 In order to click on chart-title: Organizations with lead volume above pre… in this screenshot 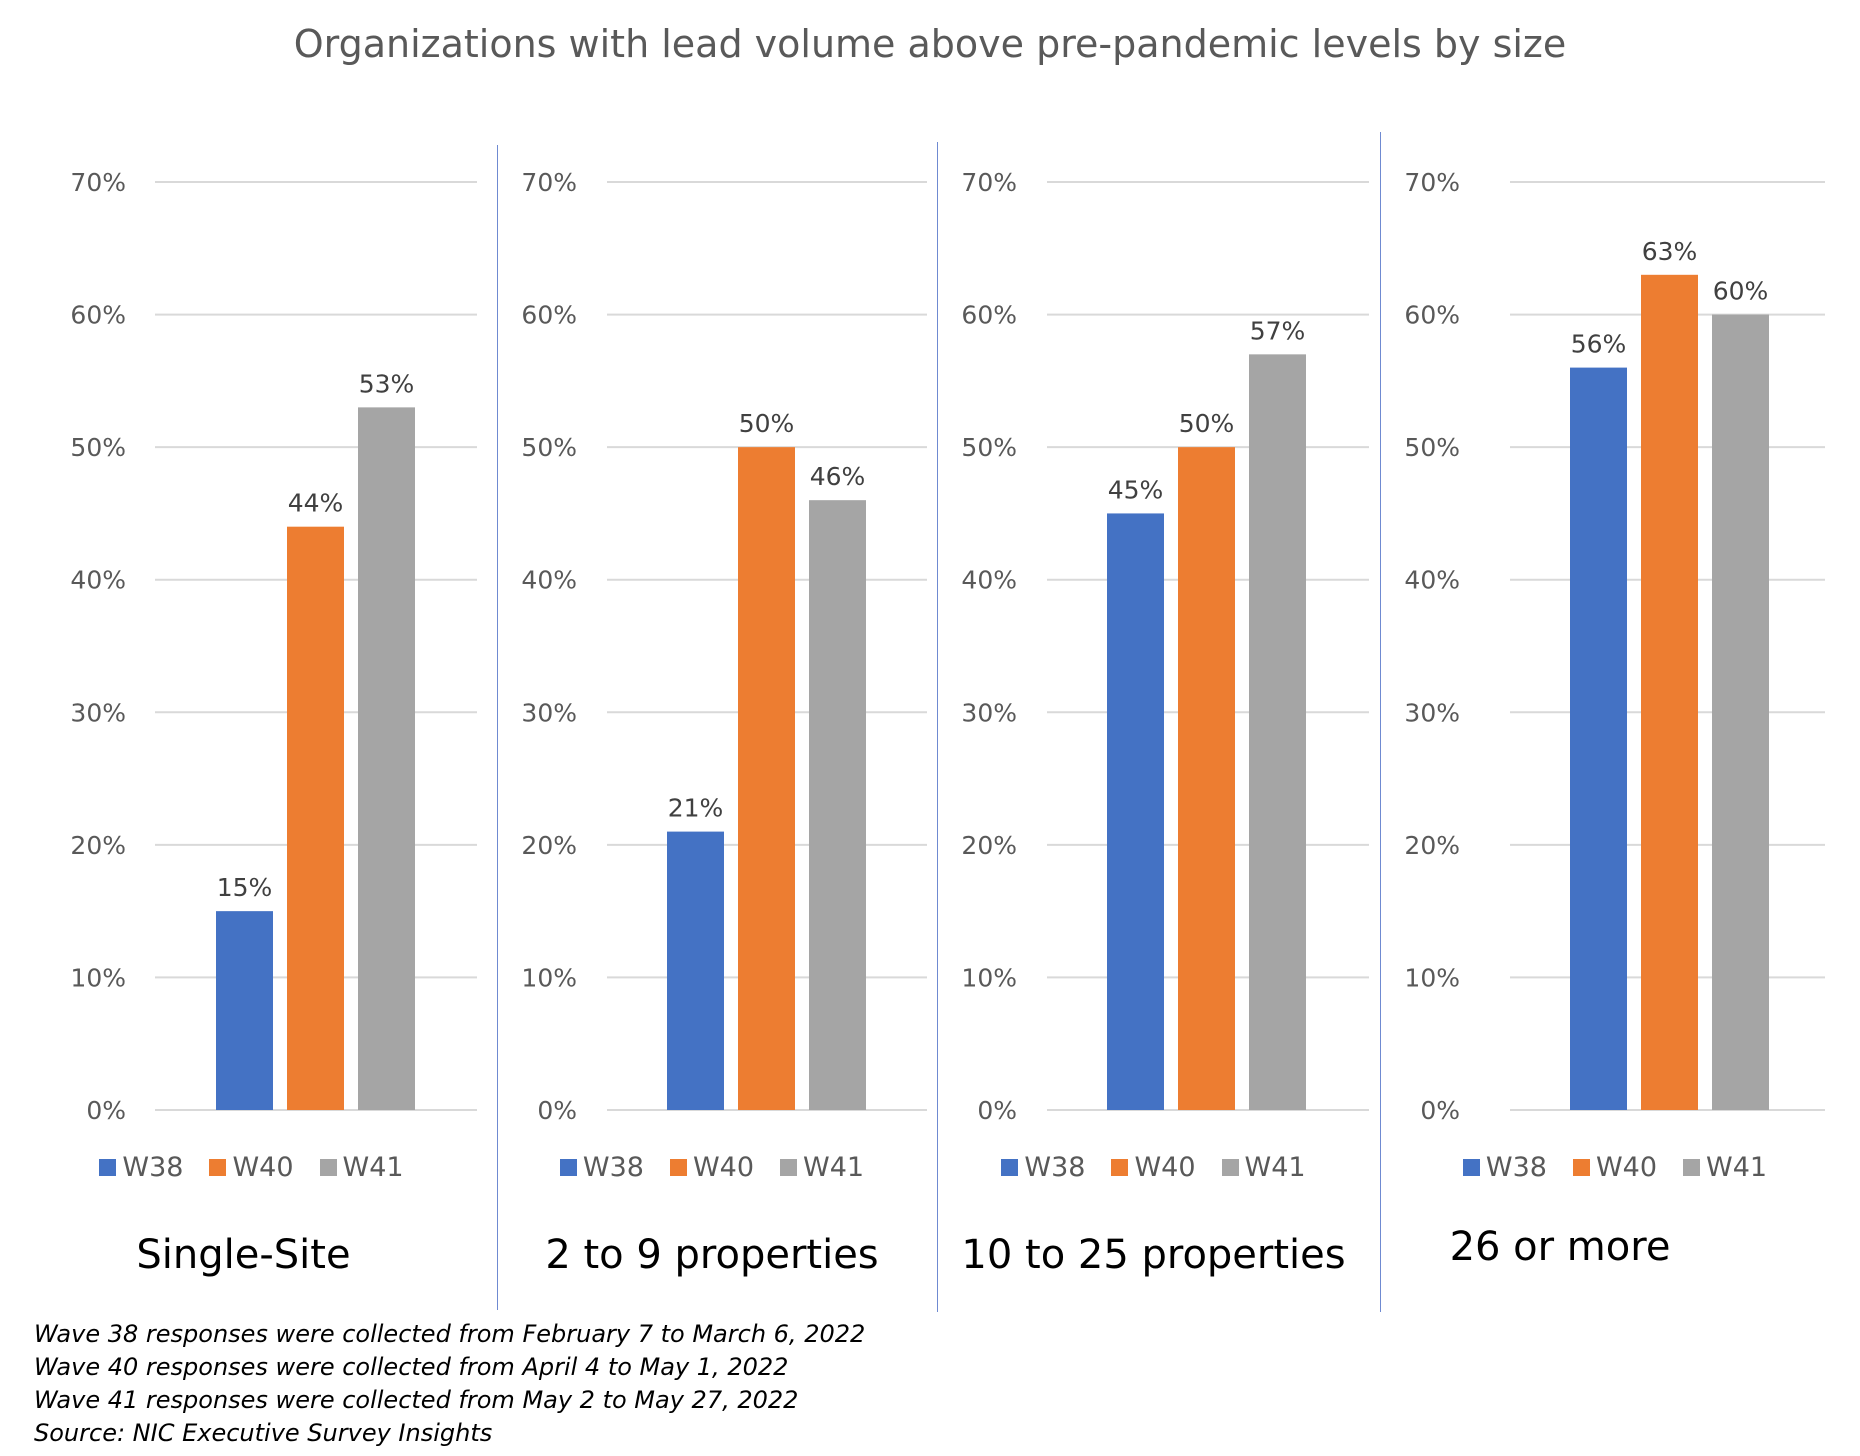, I will do `click(930, 44)`.